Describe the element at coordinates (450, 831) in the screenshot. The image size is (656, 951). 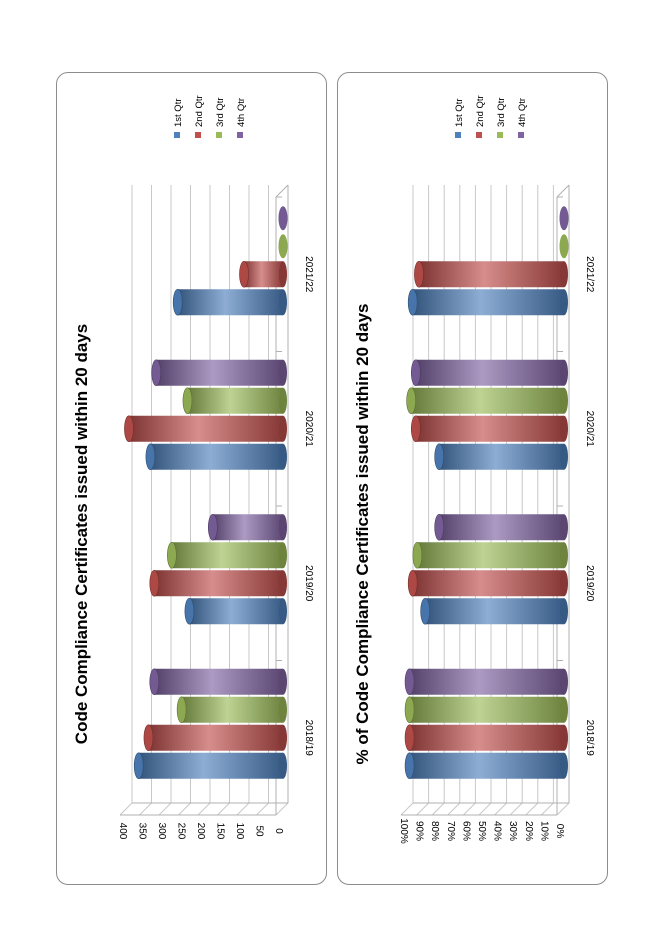
I see `y-tick-label: 70%` at that location.